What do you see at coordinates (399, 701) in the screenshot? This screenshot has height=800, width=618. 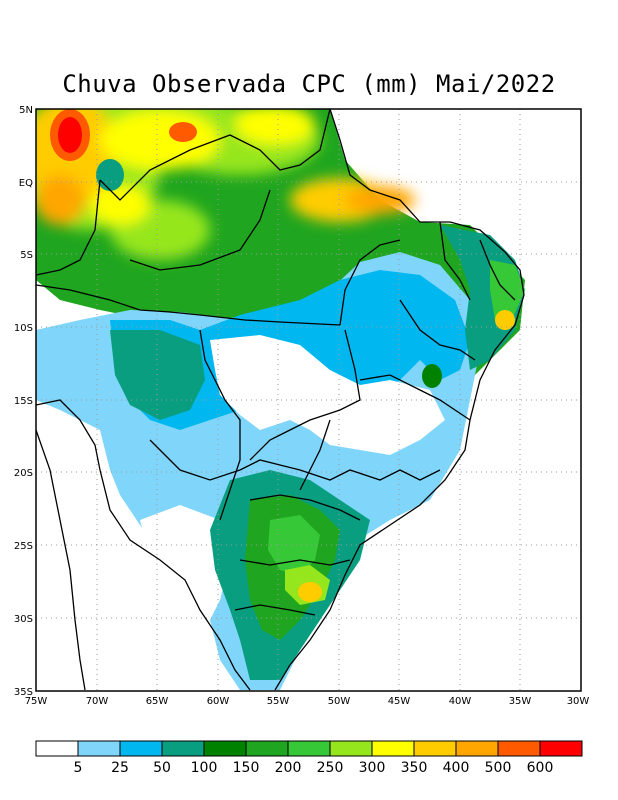 I see `lon-tick-label: 45W` at bounding box center [399, 701].